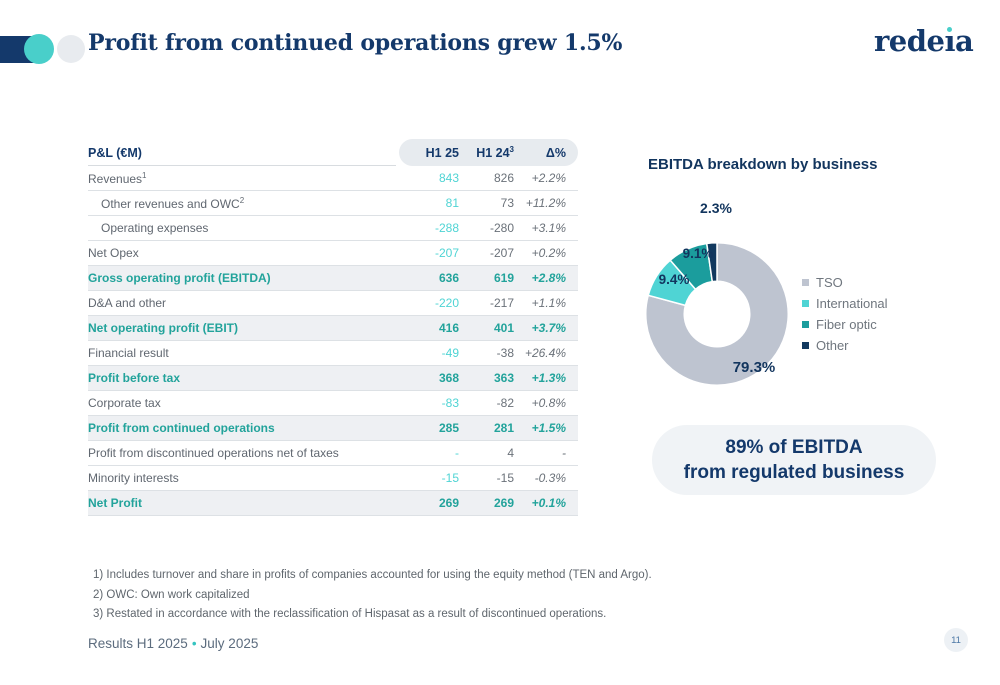 The height and width of the screenshot is (685, 1000). I want to click on teal-circle-decoration, so click(39, 49).